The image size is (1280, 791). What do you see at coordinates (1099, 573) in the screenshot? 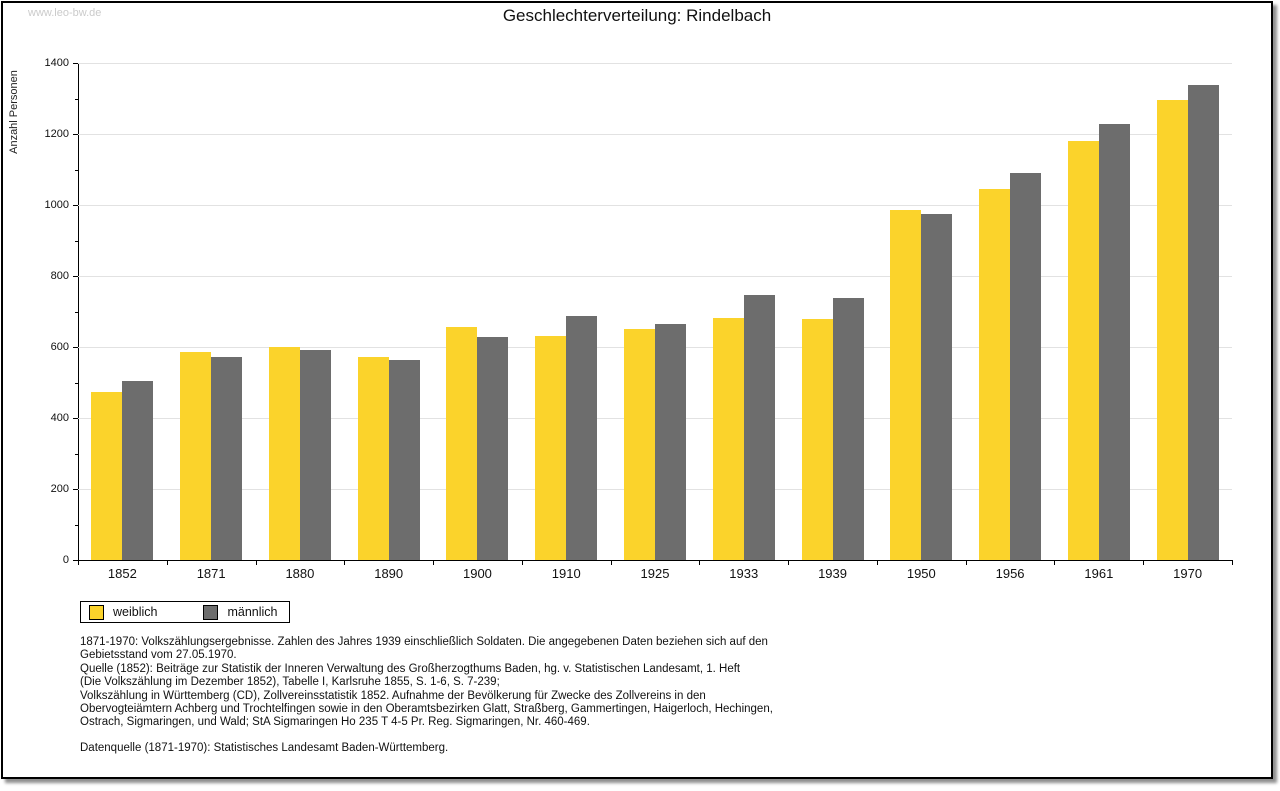
I see `x-label-1961: 1961` at bounding box center [1099, 573].